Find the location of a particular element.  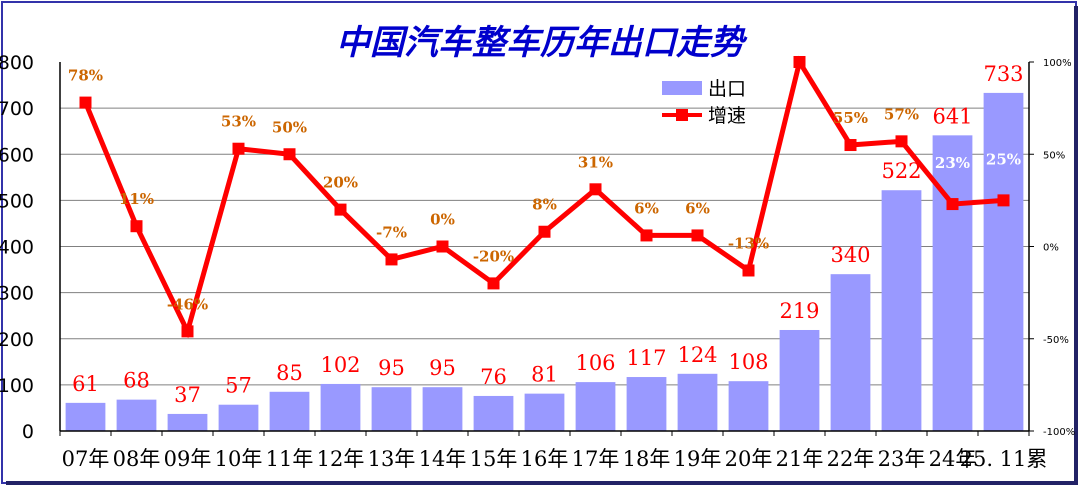

x-tick-label: 07年 is located at coordinates (86, 459).